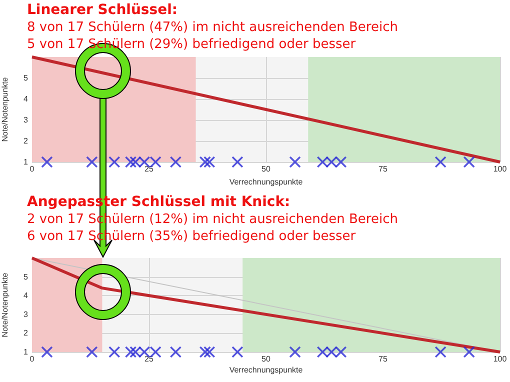 The width and height of the screenshot is (510, 382). Describe the element at coordinates (102, 10) in the screenshot. I see `chart-title: Linearer Schlüssel:` at that location.